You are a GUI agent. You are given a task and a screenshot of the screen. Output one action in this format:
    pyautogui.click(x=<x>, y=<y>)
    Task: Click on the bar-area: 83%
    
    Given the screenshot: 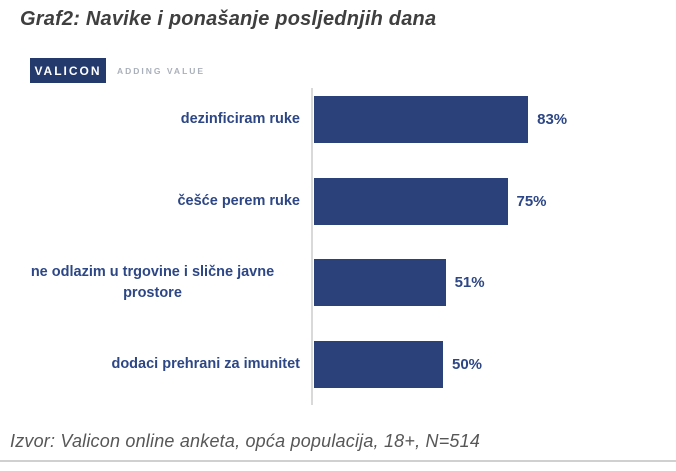 What is the action you would take?
    pyautogui.click(x=487, y=120)
    